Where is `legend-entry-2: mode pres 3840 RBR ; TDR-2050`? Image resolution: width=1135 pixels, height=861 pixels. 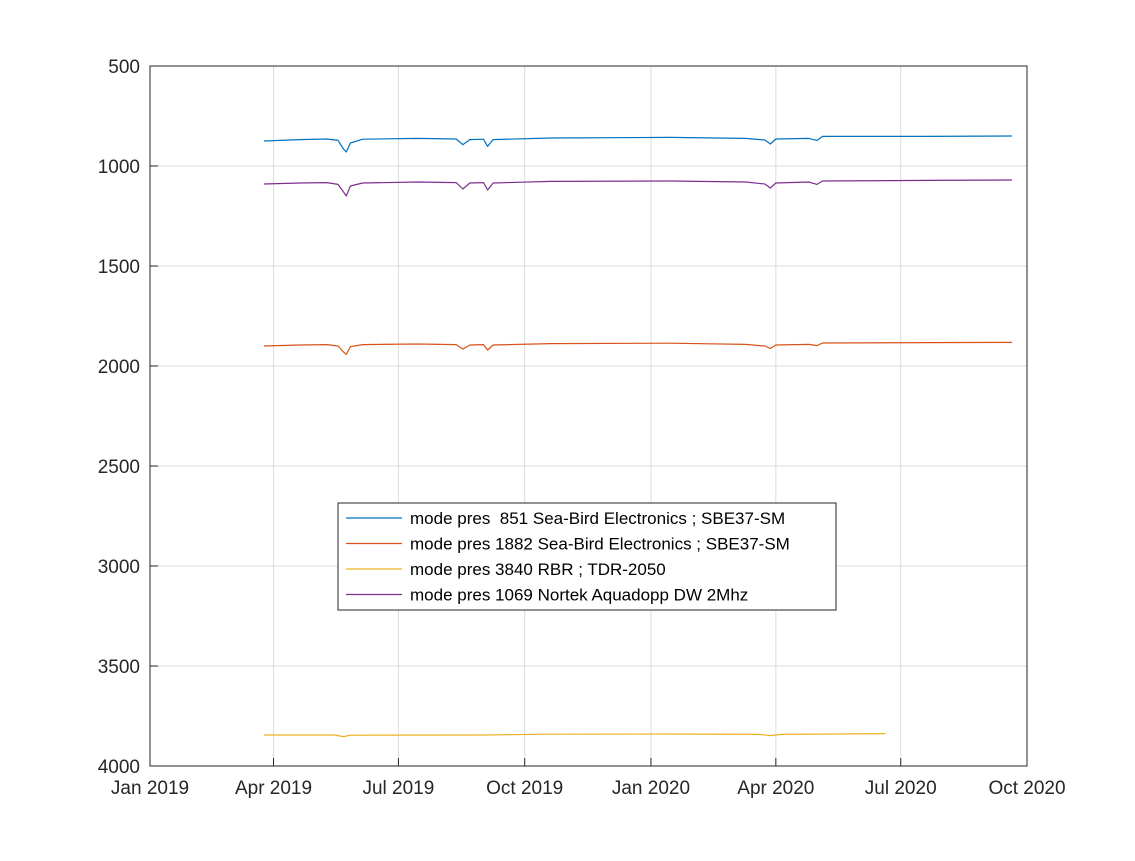 legend-entry-2: mode pres 3840 RBR ; TDR-2050 is located at coordinates (538, 569).